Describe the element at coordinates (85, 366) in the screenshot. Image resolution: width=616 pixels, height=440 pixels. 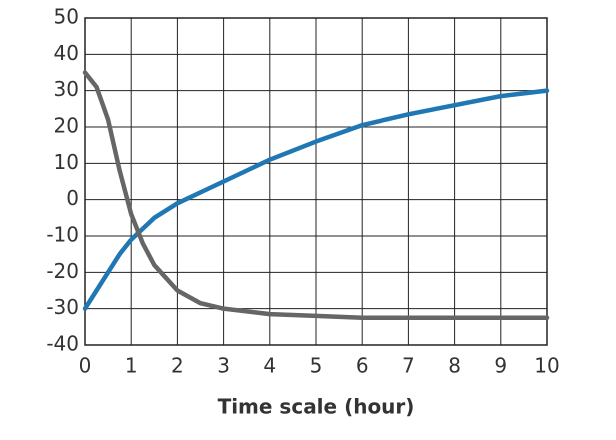
I see `x-tick-label: 0` at that location.